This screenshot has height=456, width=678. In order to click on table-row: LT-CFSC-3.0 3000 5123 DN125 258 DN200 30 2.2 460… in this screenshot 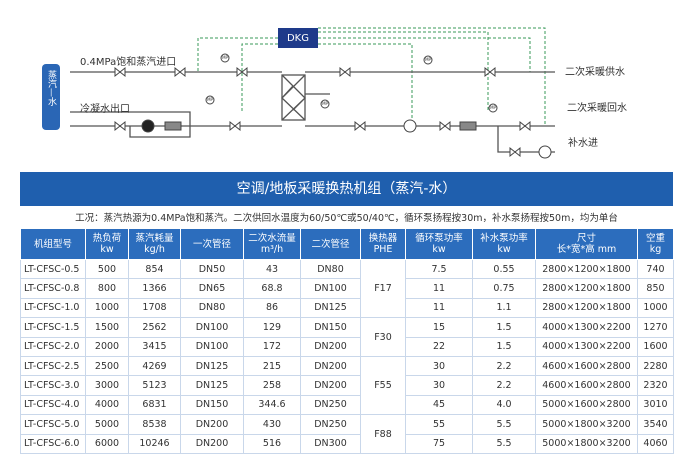, I will do `click(347, 385)`.